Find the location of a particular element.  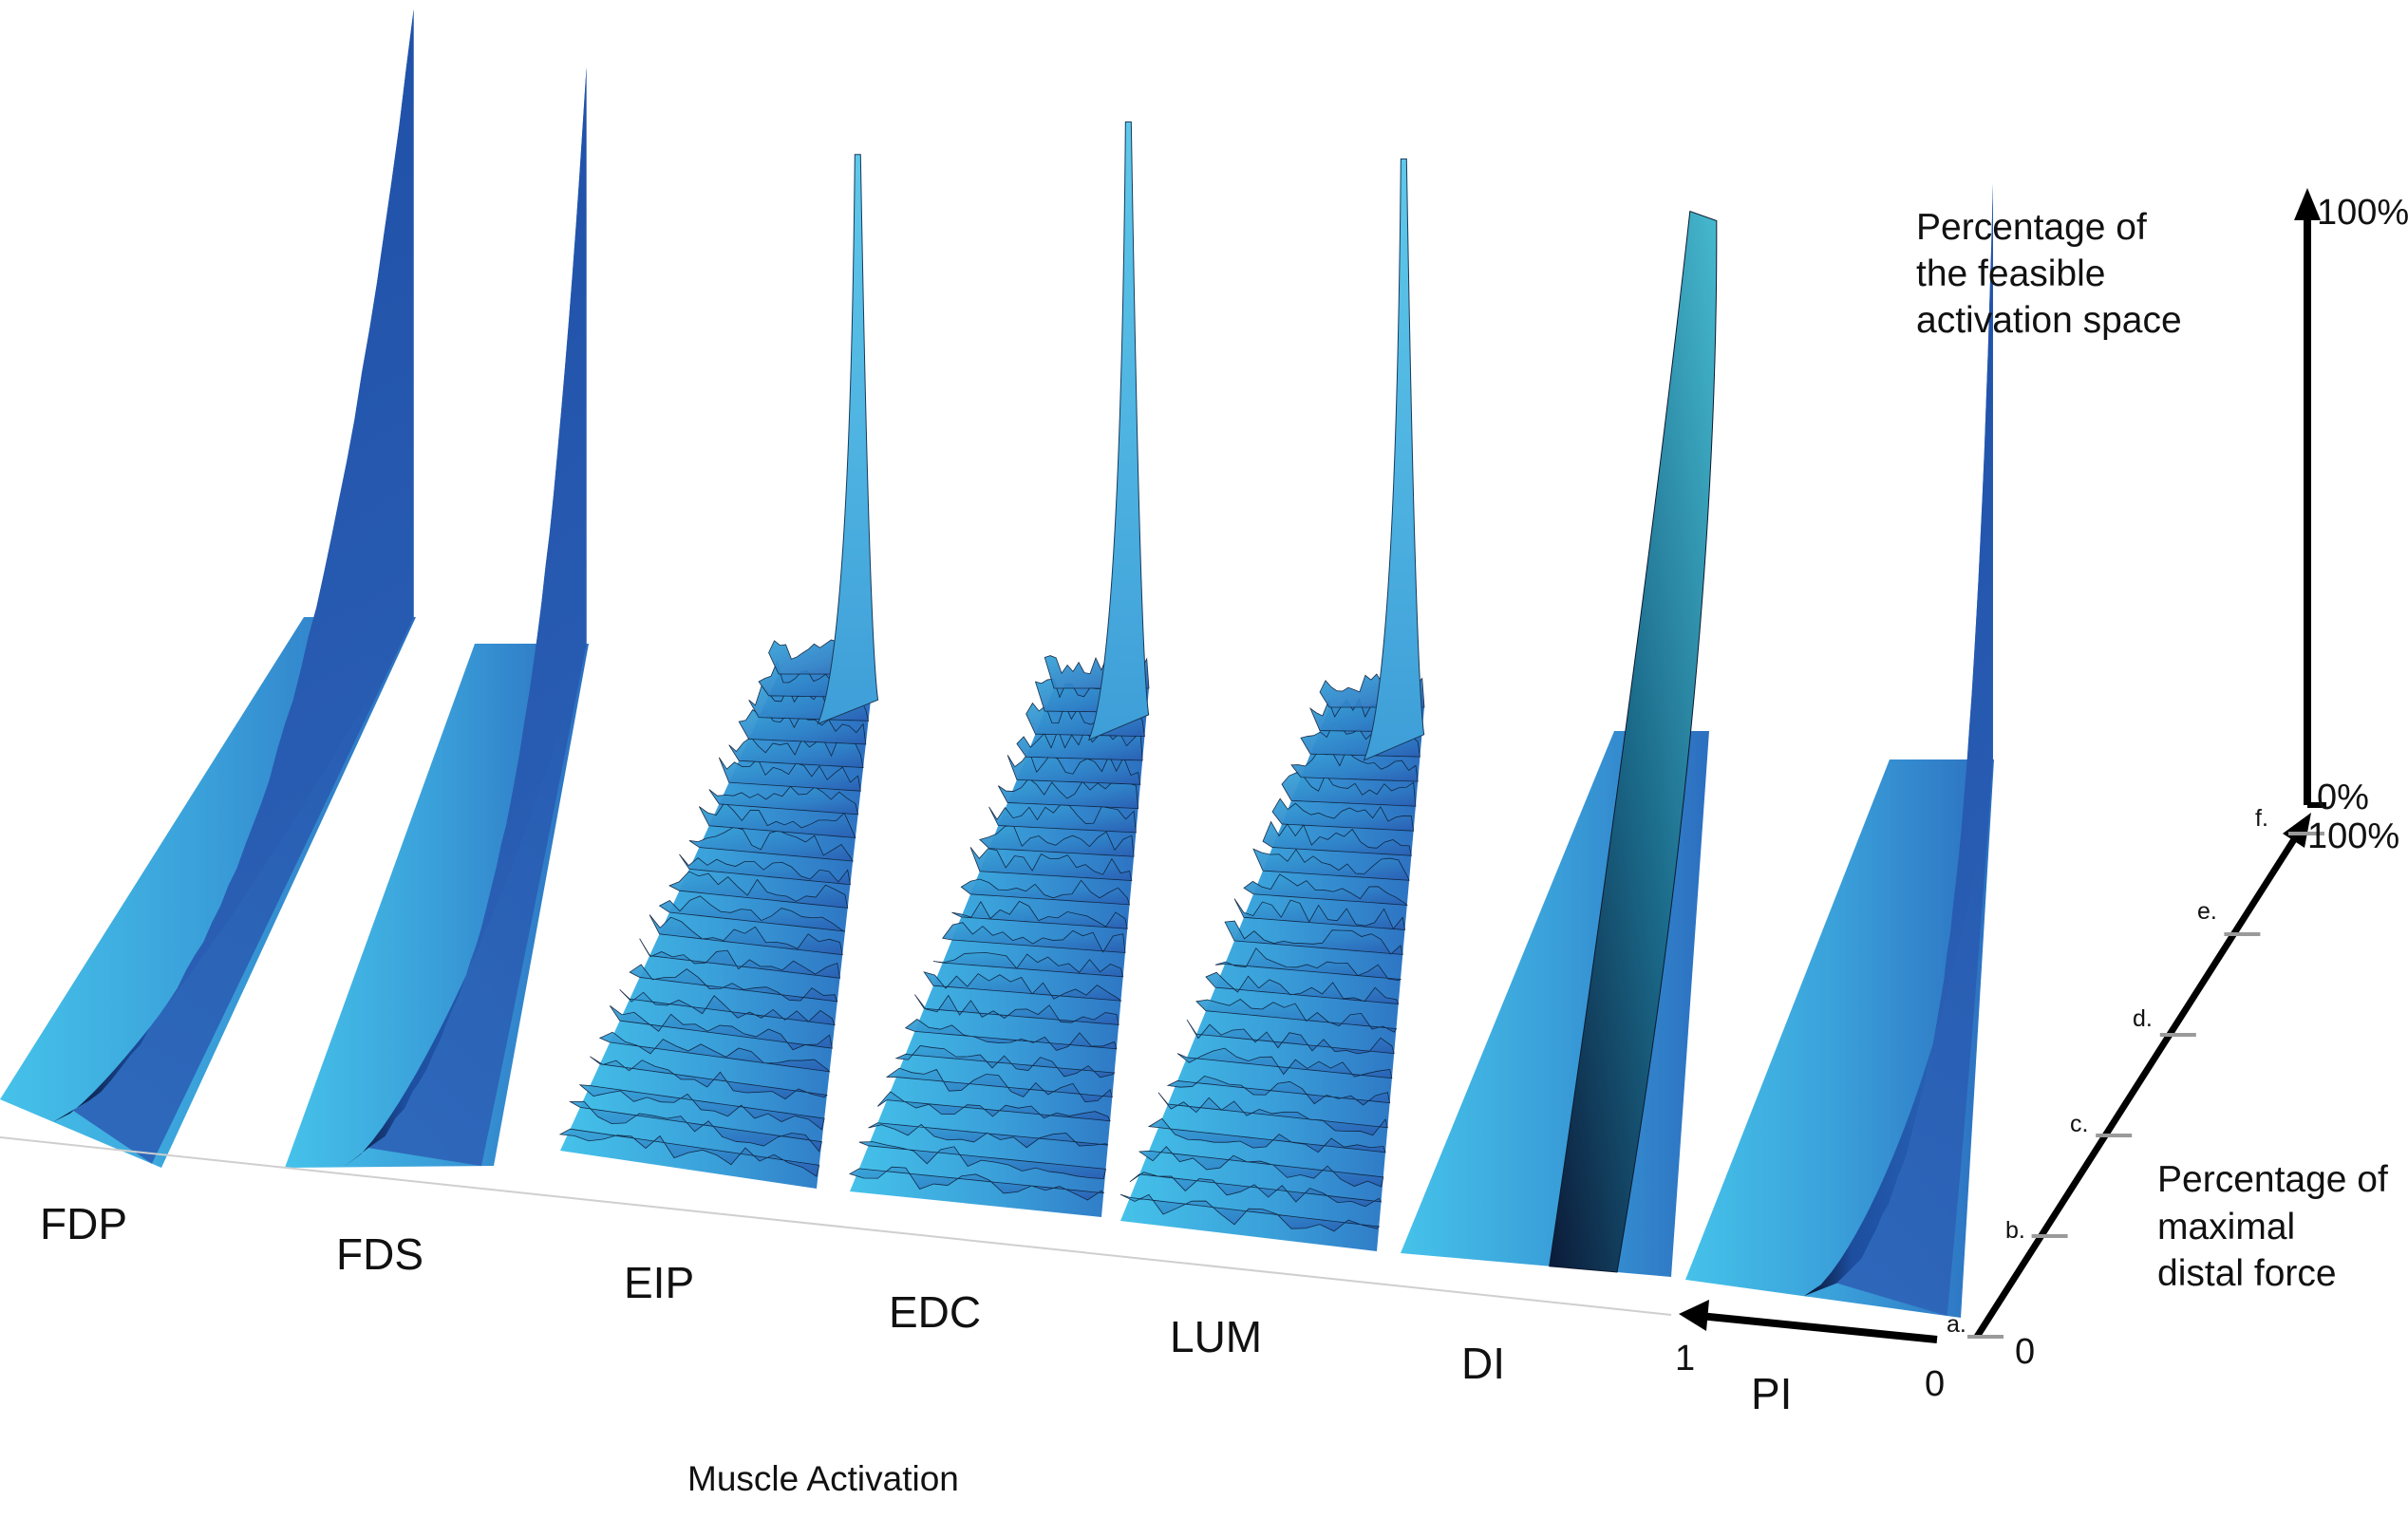

z-axis-tick-0: 0% is located at coordinates (2343, 798).